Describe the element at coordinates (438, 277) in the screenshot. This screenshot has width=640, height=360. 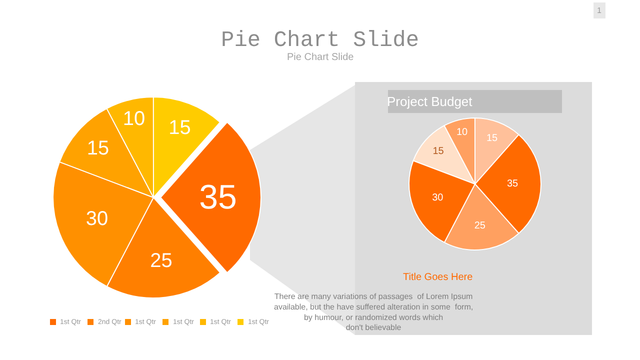
I see `text: Title Goes Here` at that location.